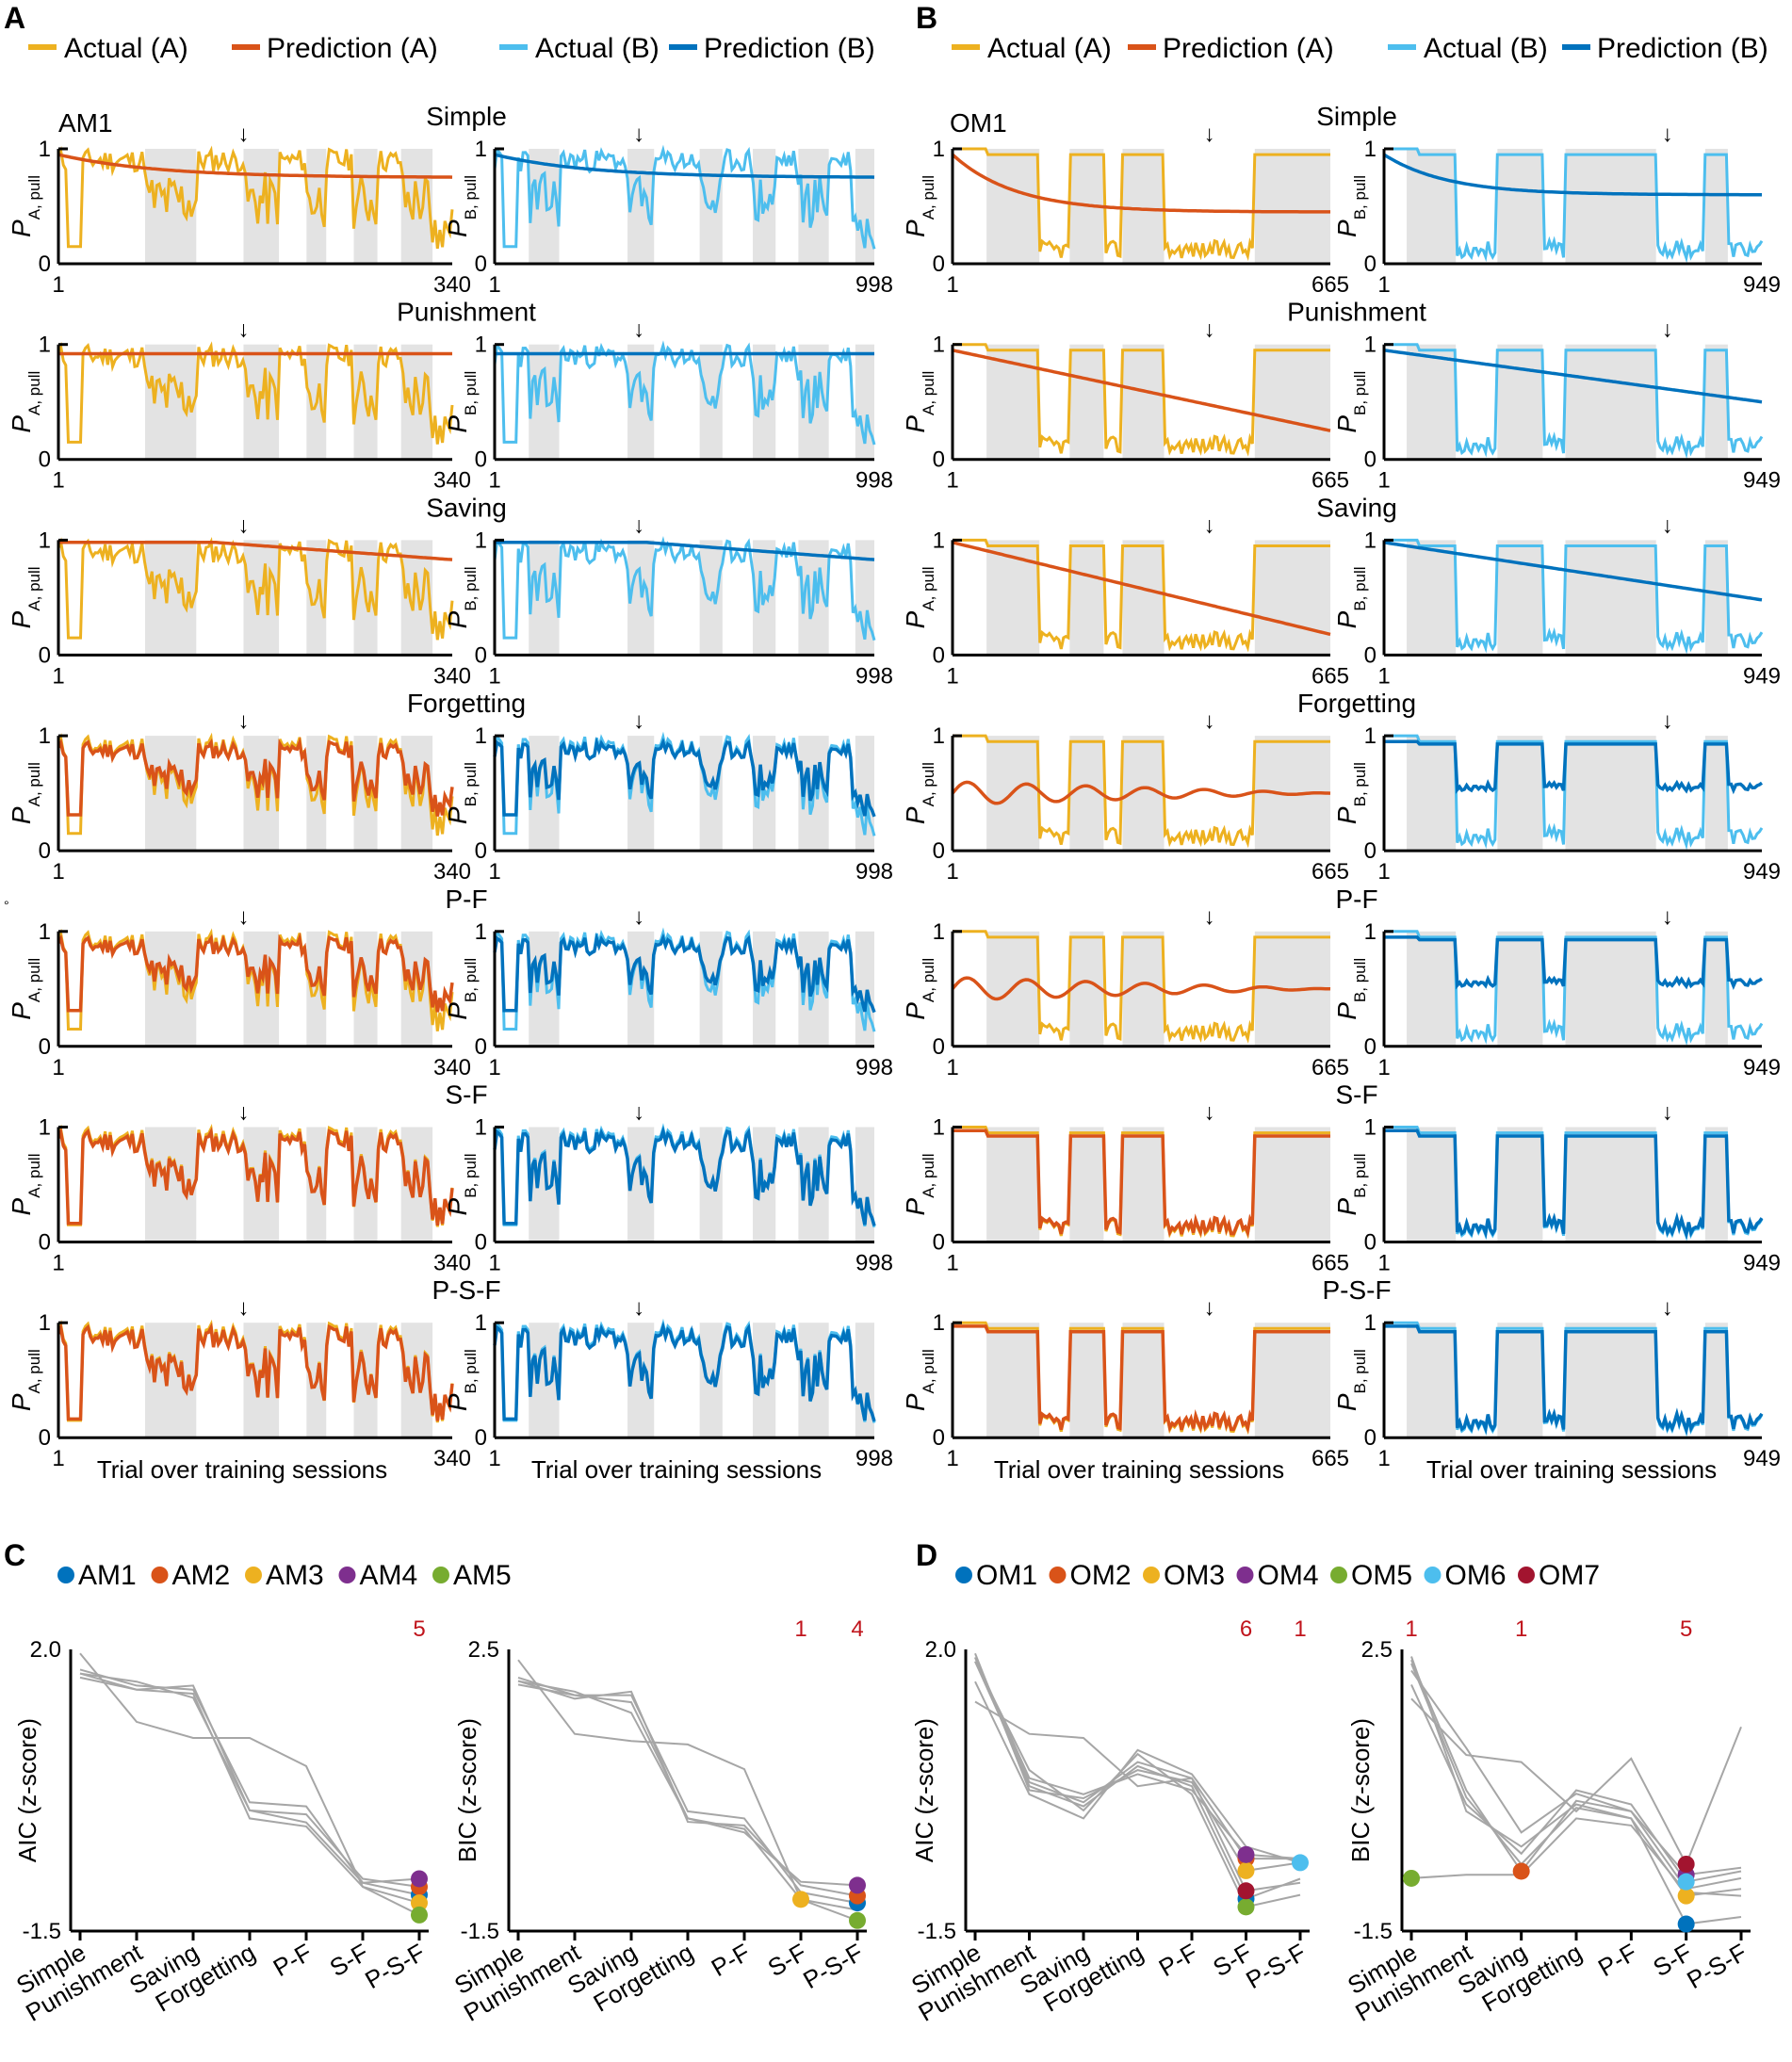  Describe the element at coordinates (1686, 1864) in the screenshot. I see `best-dot-OM7` at that location.